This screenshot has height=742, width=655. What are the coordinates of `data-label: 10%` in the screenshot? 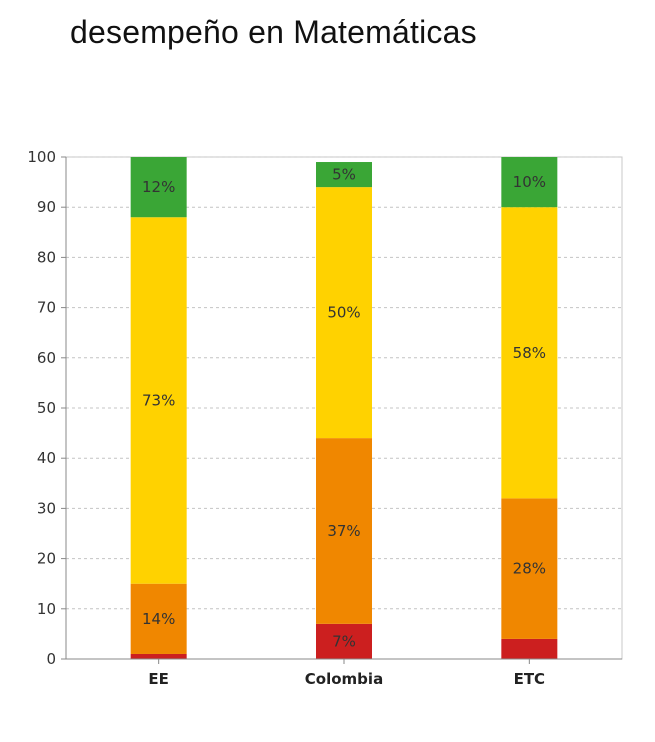 It's located at (529, 182).